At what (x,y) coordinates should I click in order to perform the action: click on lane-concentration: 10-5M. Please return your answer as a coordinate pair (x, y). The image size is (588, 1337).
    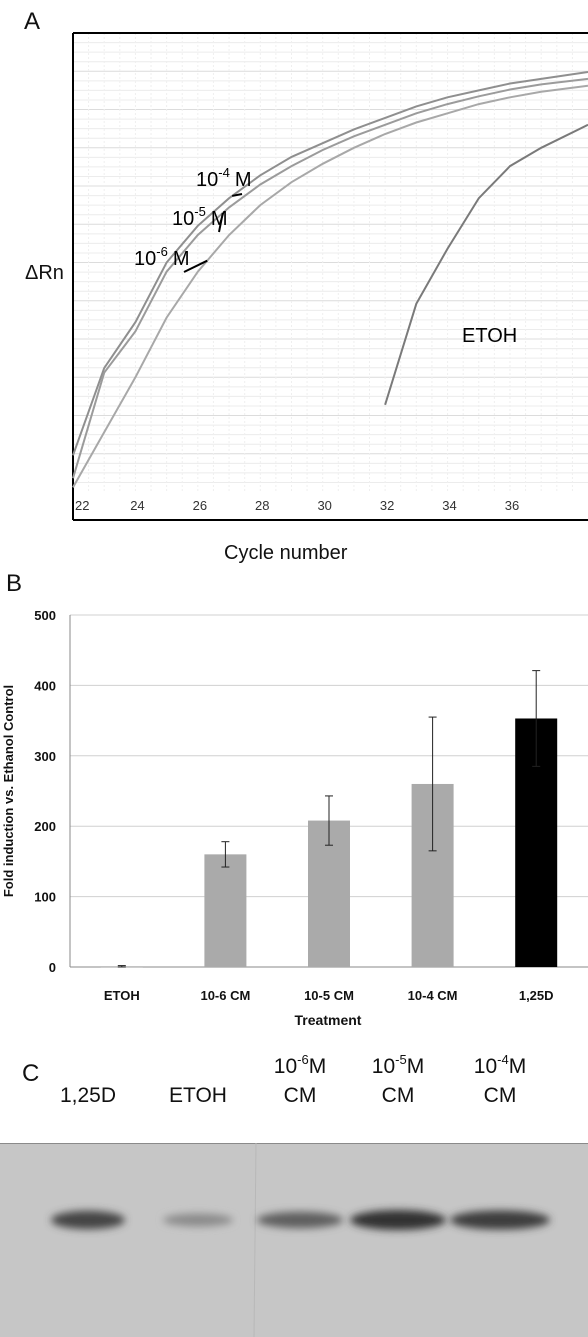
    Looking at the image, I should click on (398, 1065).